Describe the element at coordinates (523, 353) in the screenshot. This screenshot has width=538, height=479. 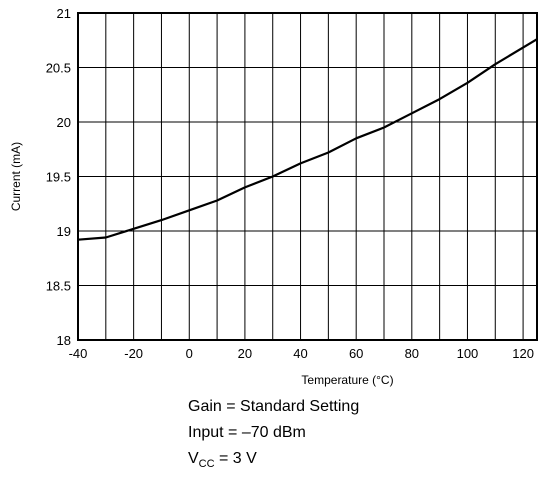
I see `x-tick-label: 120` at that location.